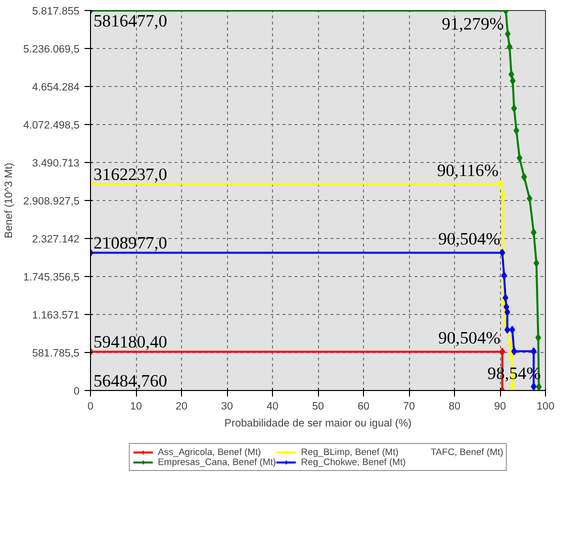 The width and height of the screenshot is (568, 535). What do you see at coordinates (131, 381) in the screenshot?
I see `annotation: 56484,760` at bounding box center [131, 381].